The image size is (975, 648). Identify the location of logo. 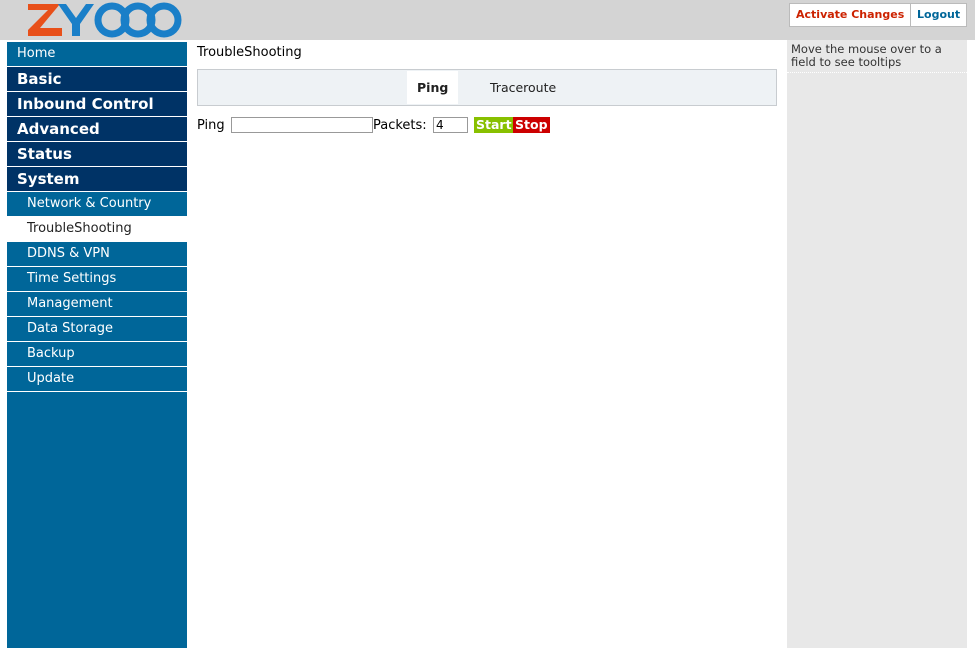
(105, 20).